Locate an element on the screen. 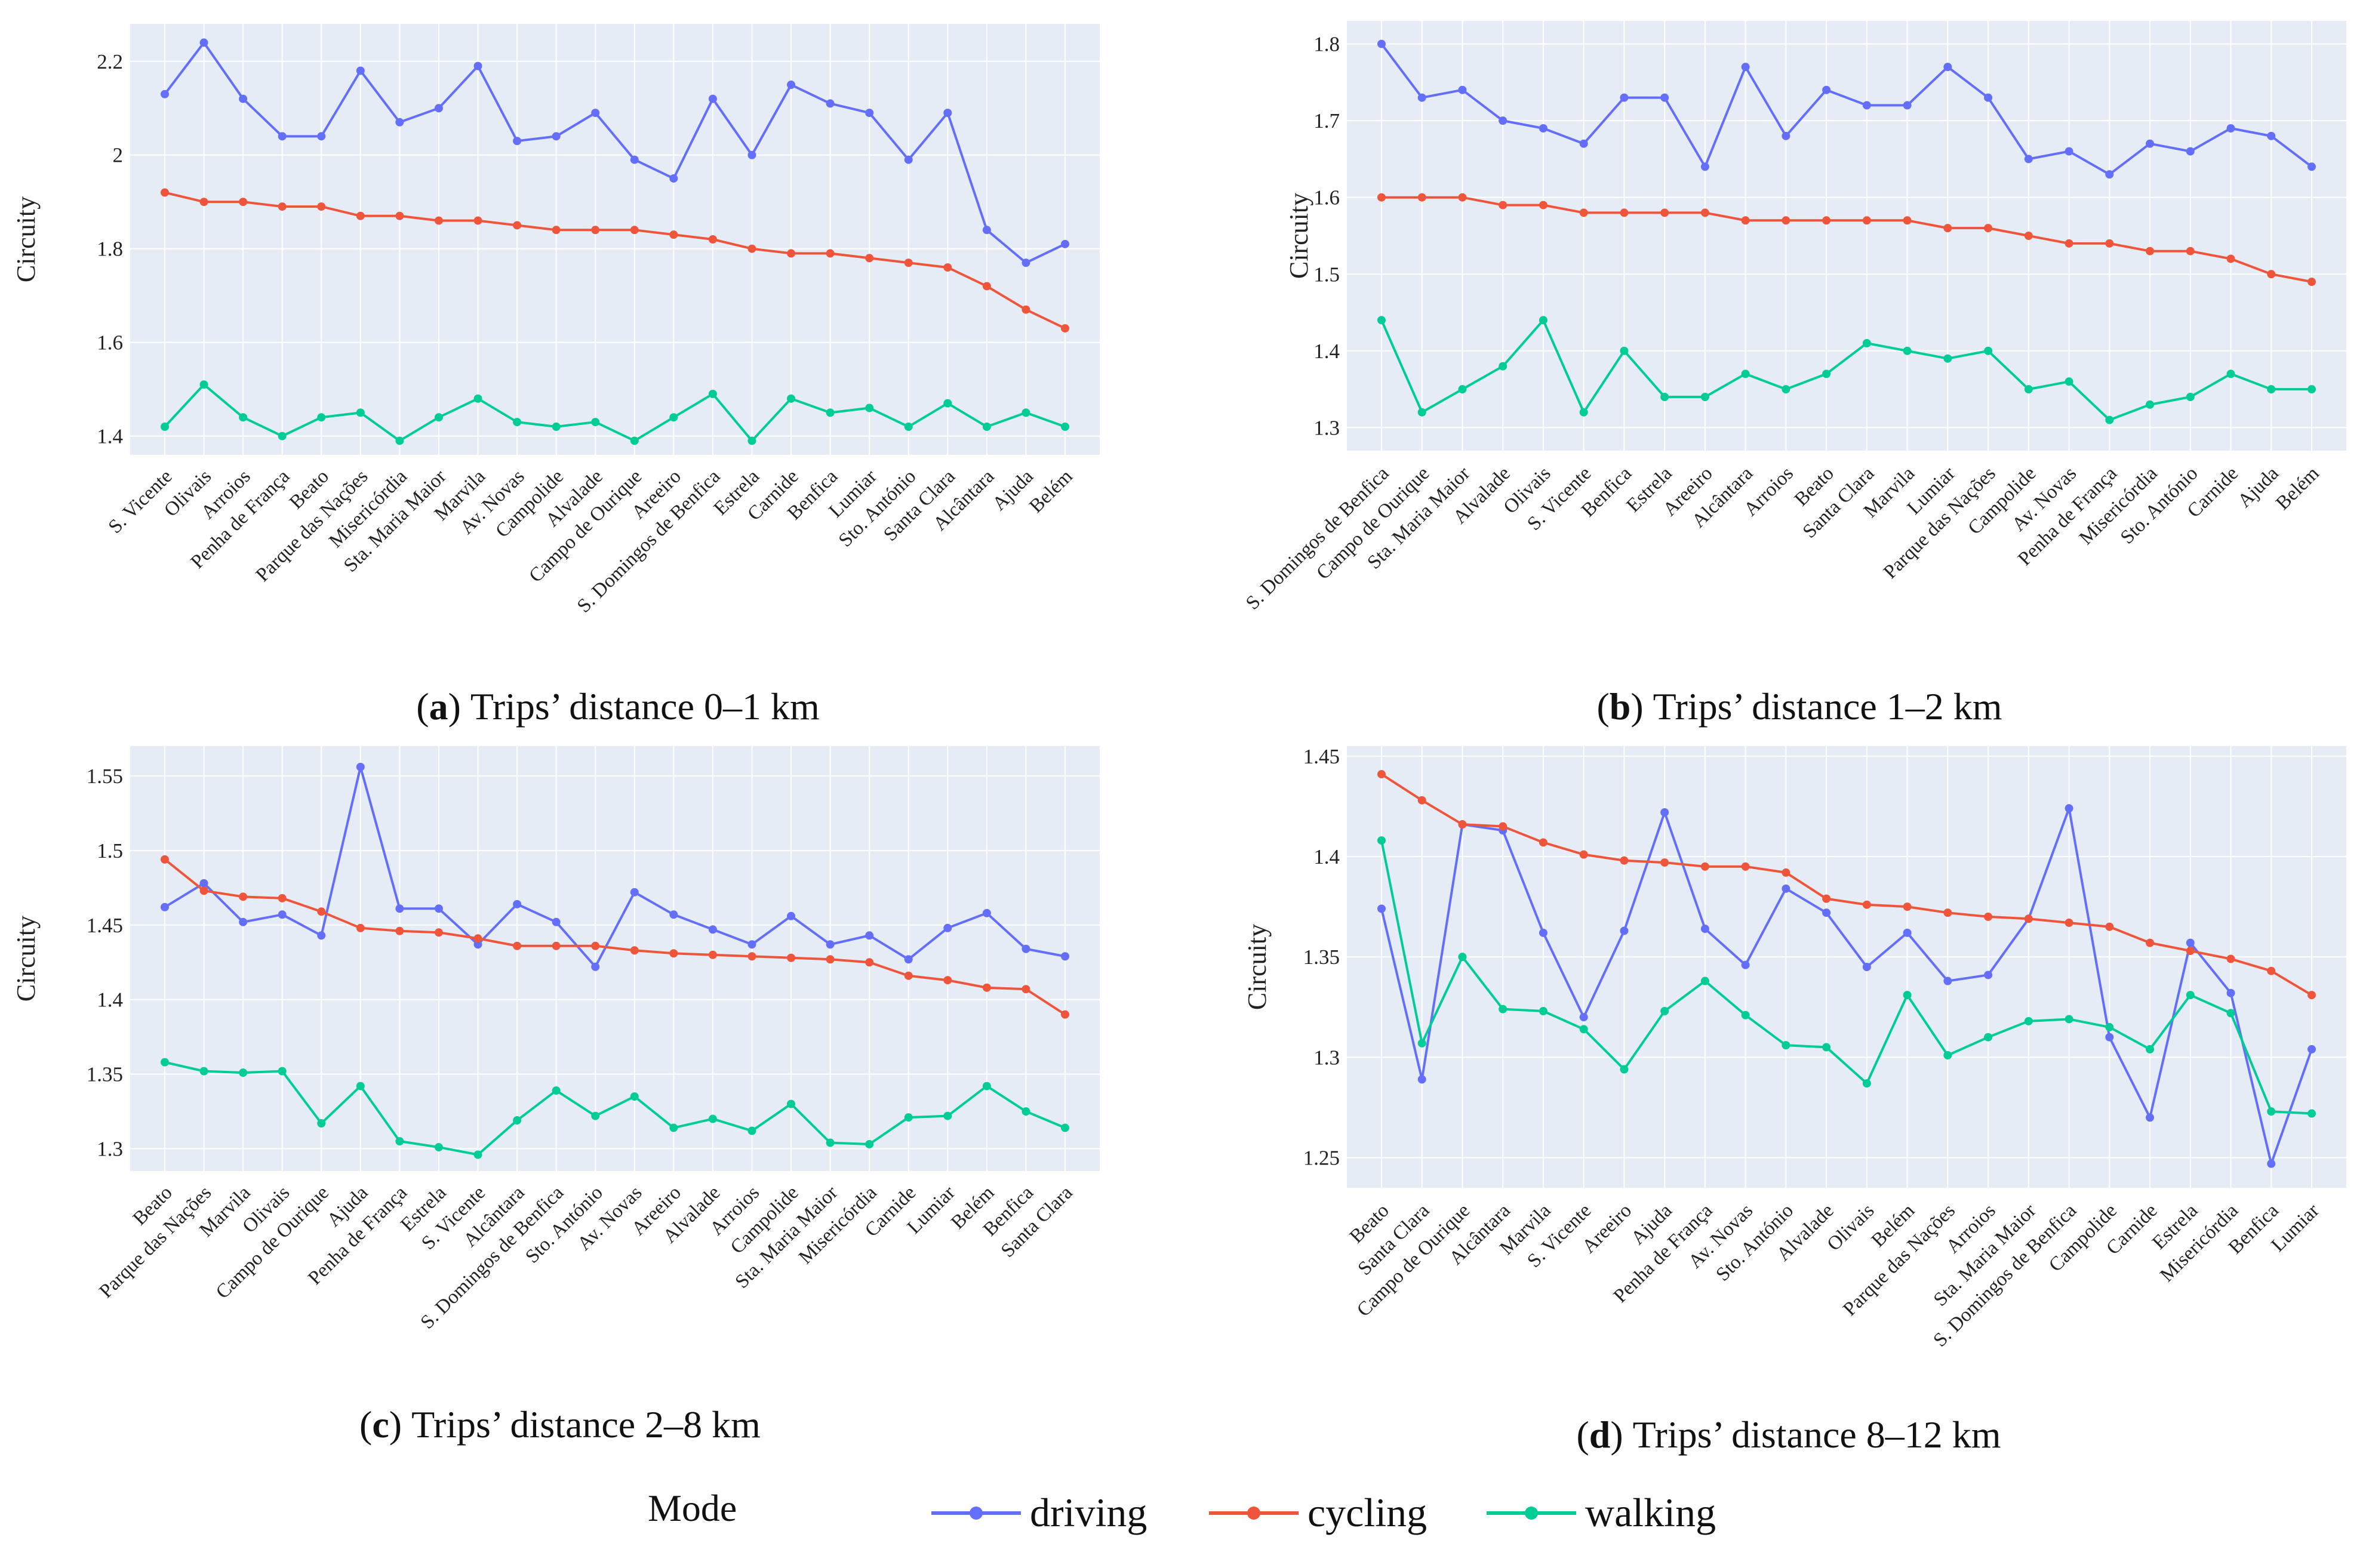 Image resolution: width=2369 pixels, height=1568 pixels. caption-close-paren: ) is located at coordinates (1636, 706).